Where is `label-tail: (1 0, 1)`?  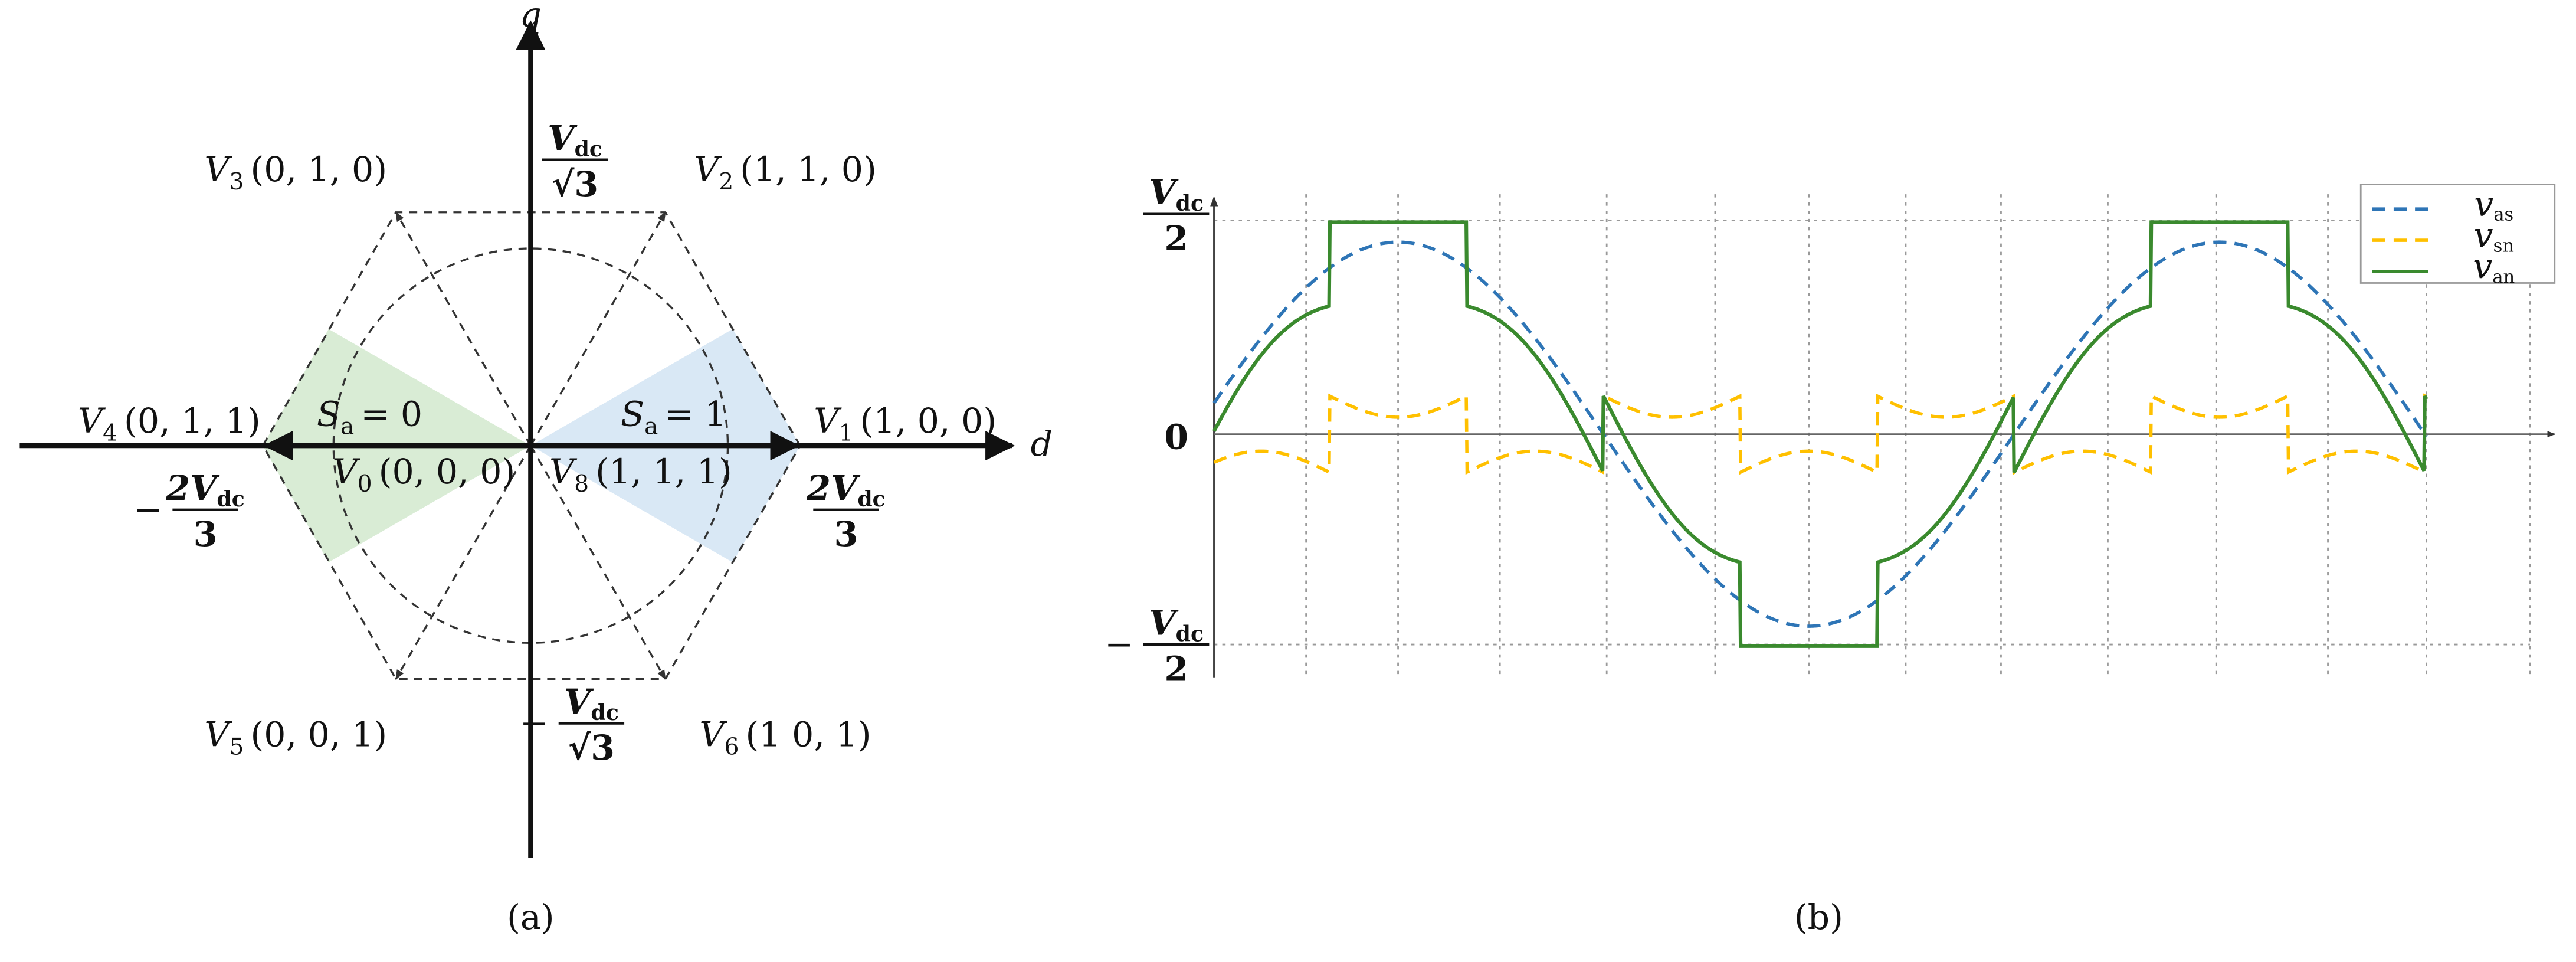 label-tail: (1 0, 1) is located at coordinates (808, 735).